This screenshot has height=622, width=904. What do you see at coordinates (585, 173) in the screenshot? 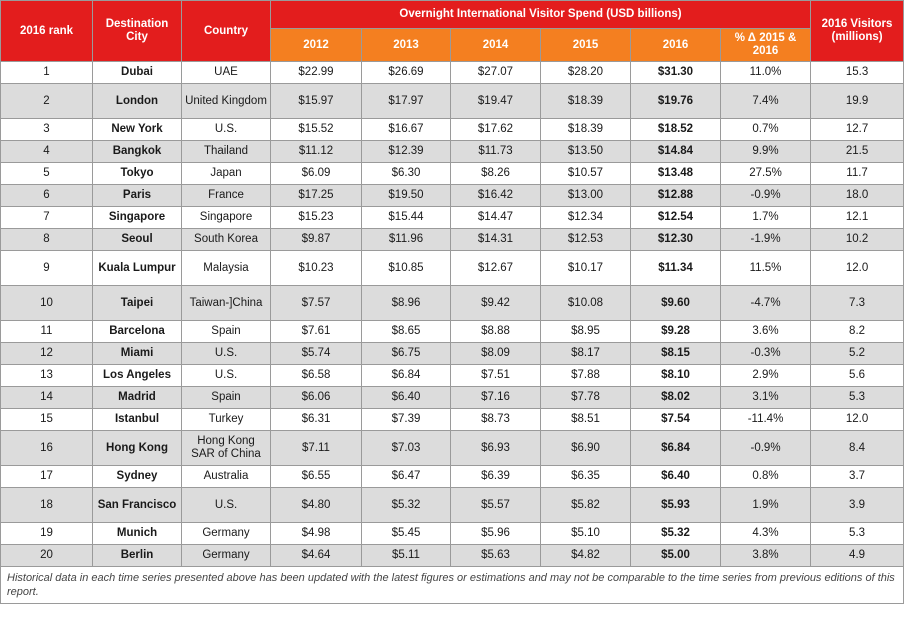
I see `cell-2015: $10.57` at bounding box center [585, 173].